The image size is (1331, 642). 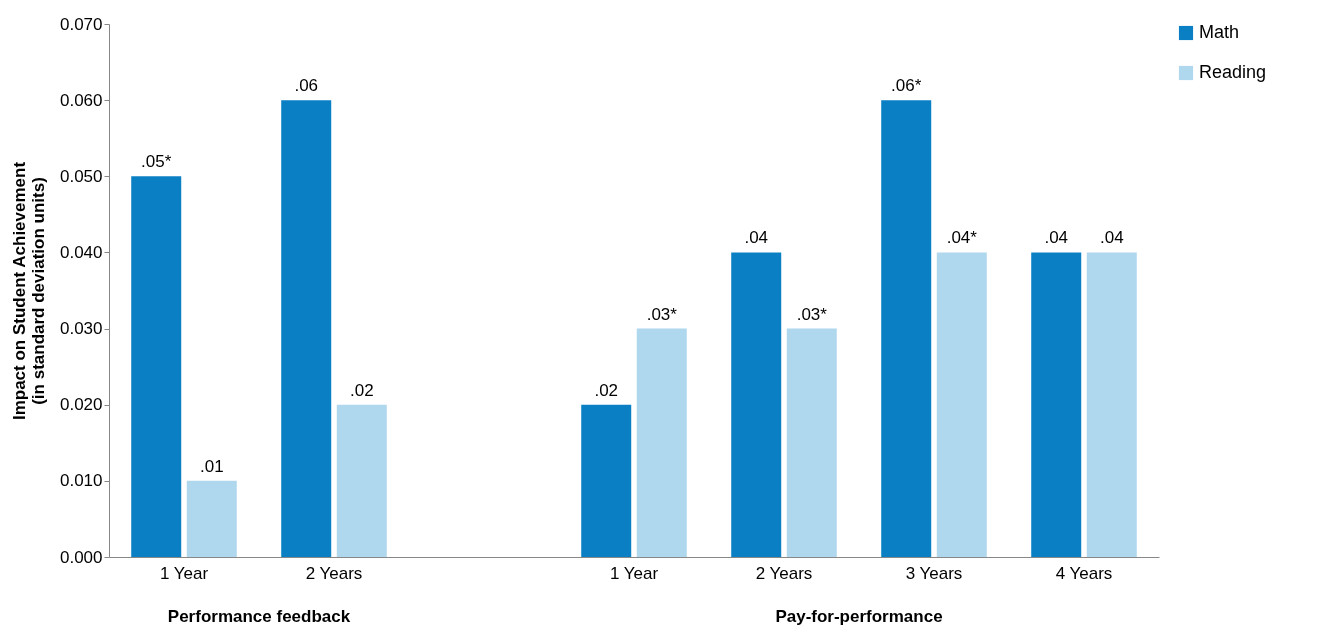 I want to click on text: Pay-for-performance, so click(x=859, y=616).